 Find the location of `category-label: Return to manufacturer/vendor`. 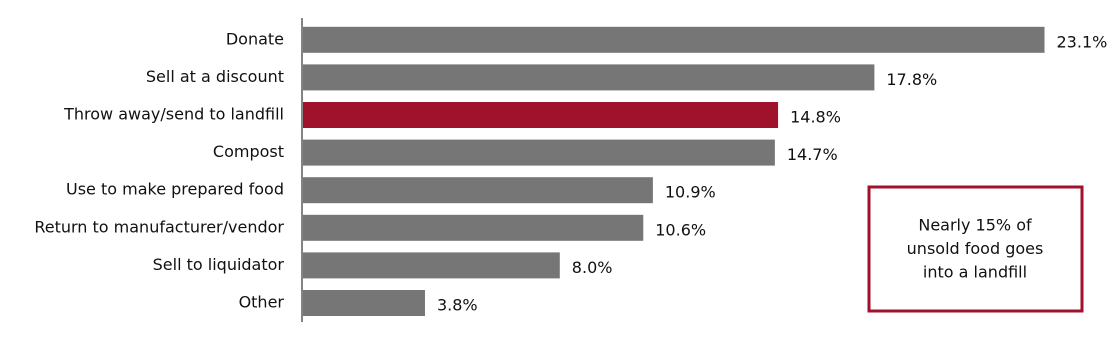

category-label: Return to manufacturer/vendor is located at coordinates (159, 226).